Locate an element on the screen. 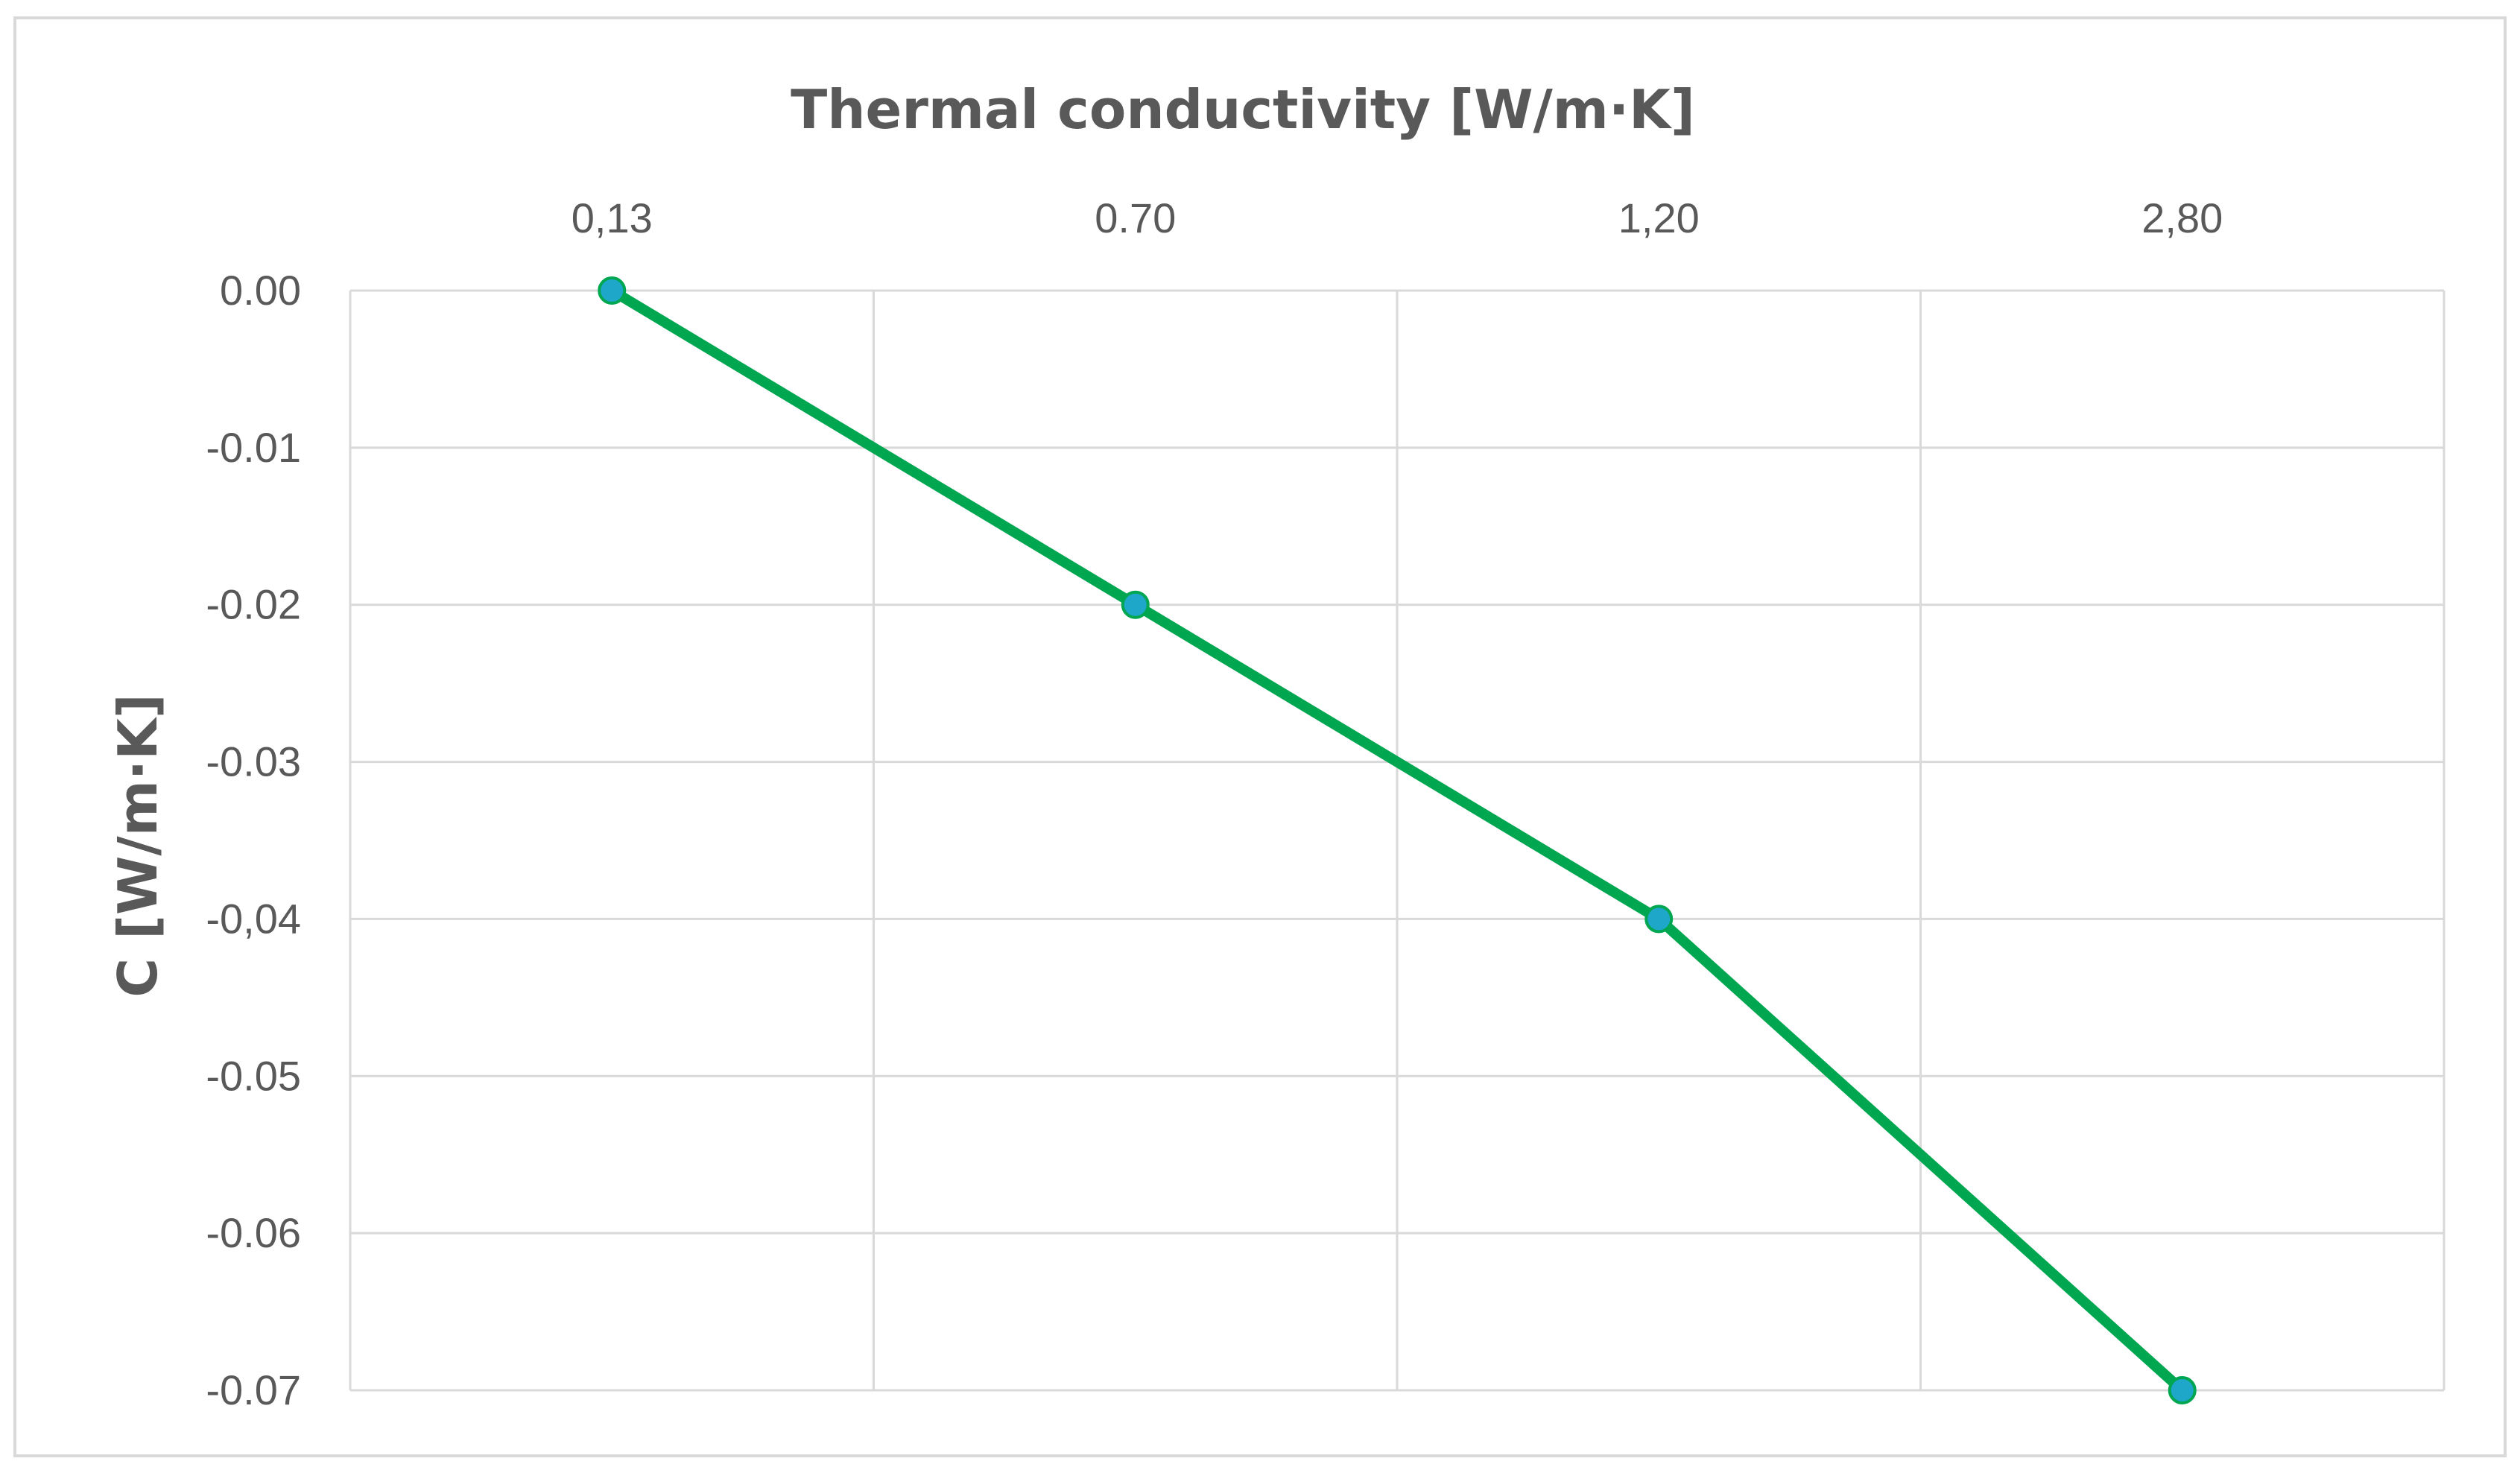  x-tick-label: 2,80 is located at coordinates (2182, 217).